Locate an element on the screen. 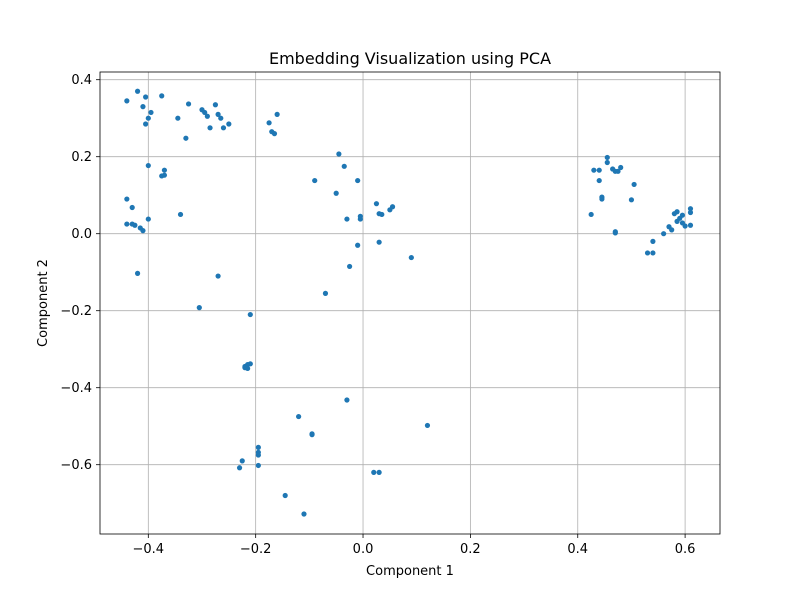 The width and height of the screenshot is (800, 600). x-axis-ticks: −0.4 −0.2 0.0 0.2 0.4 0.6 is located at coordinates (414, 545).